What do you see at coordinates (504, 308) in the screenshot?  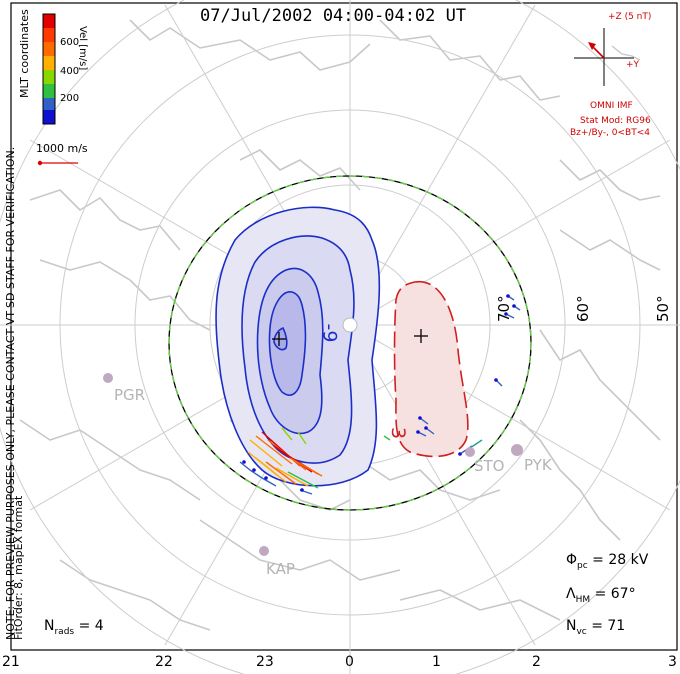 I see `latitude-label-70: 70°` at bounding box center [504, 308].